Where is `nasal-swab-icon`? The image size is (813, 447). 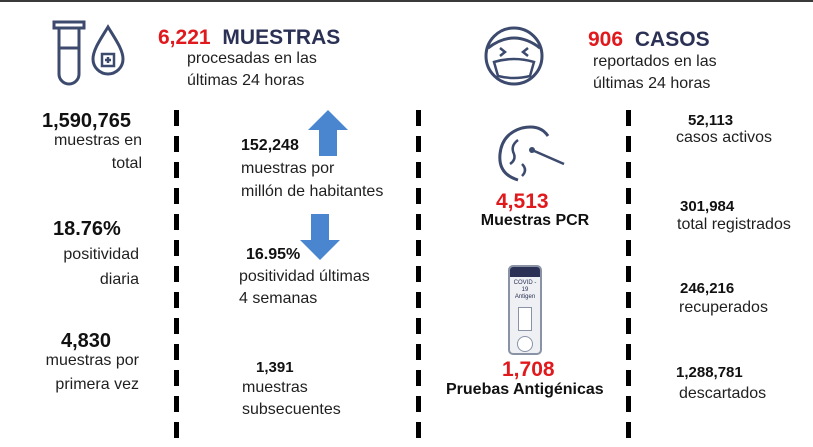 nasal-swab-icon is located at coordinates (528, 152).